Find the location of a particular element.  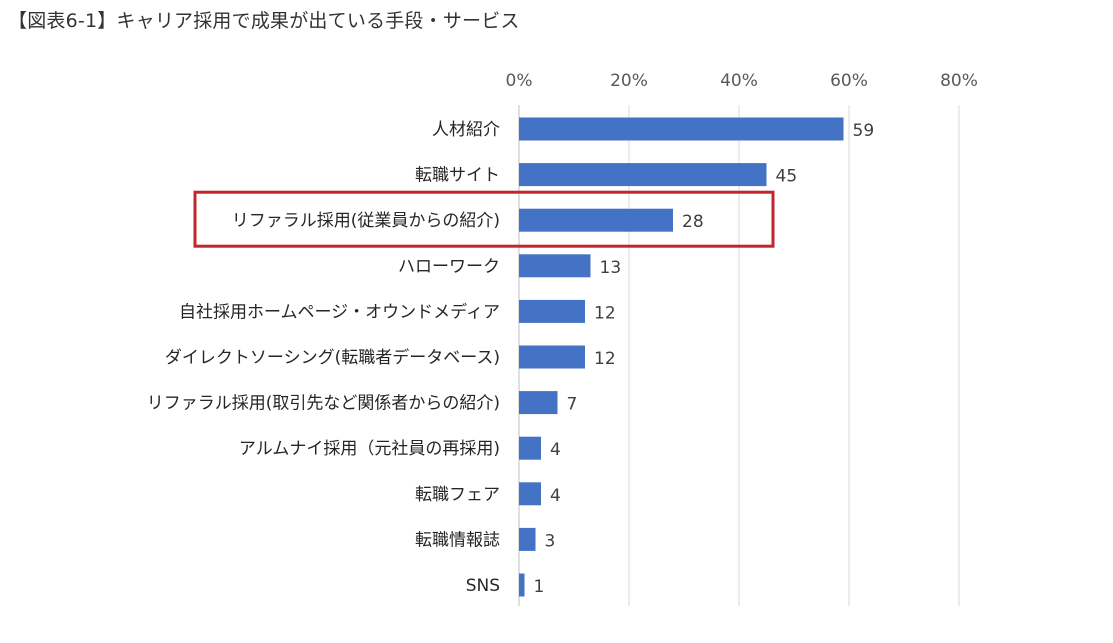

category-label: リファラル採用(従業員からの紹介) is located at coordinates (366, 221).